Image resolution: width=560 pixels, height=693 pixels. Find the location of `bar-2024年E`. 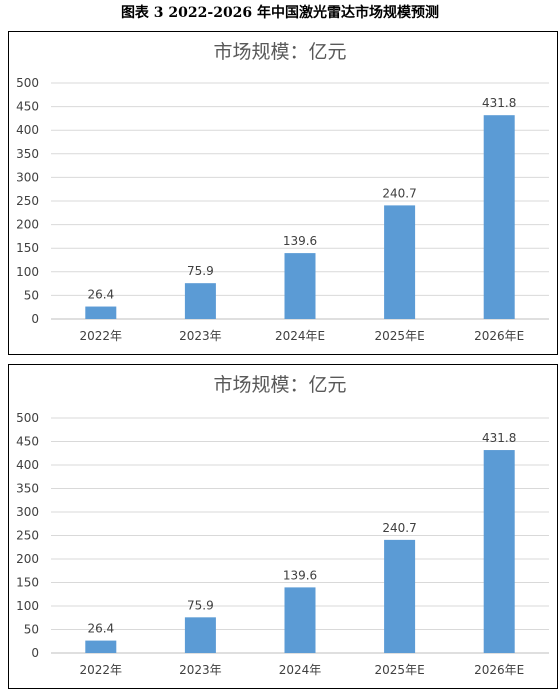

bar-2024年E is located at coordinates (300, 286).